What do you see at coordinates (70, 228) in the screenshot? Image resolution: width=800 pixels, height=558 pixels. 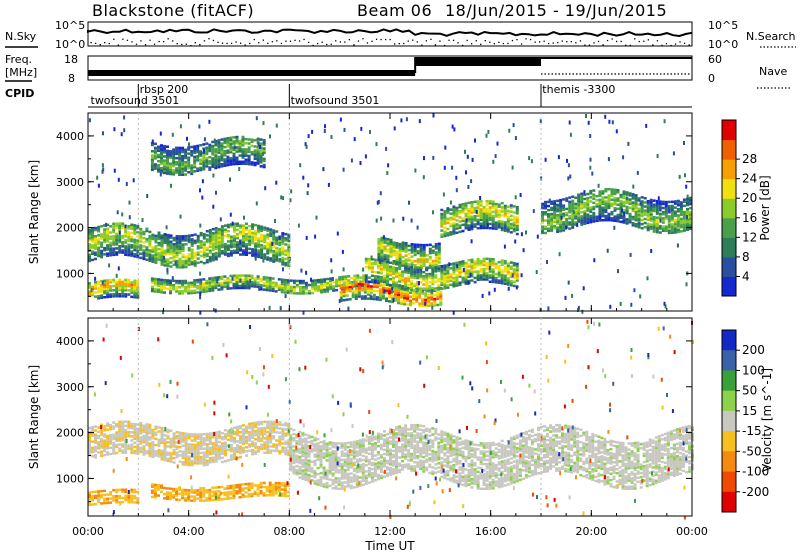 I see `y-tick-label: 2000` at bounding box center [70, 228].